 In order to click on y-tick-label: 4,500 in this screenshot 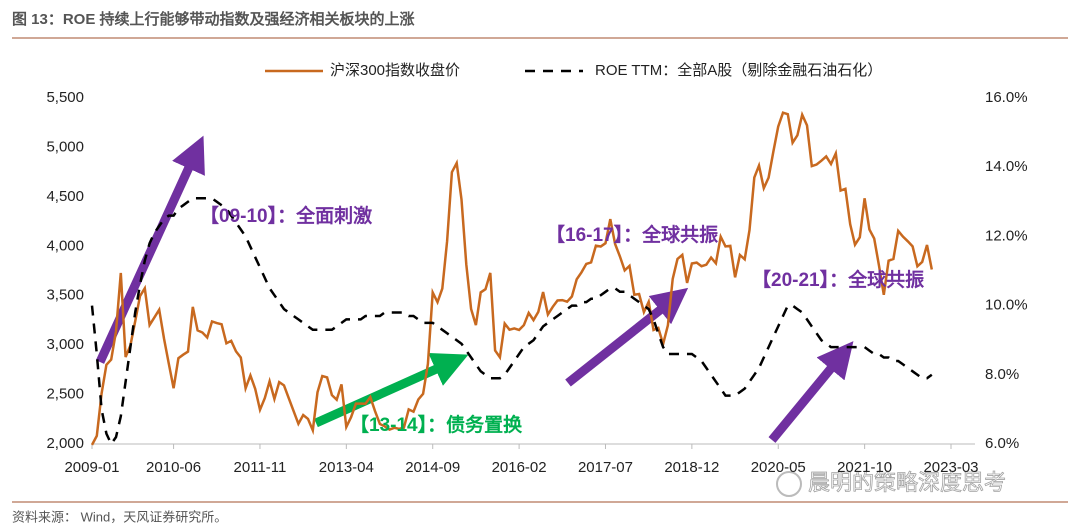, I will do `click(65, 196)`.